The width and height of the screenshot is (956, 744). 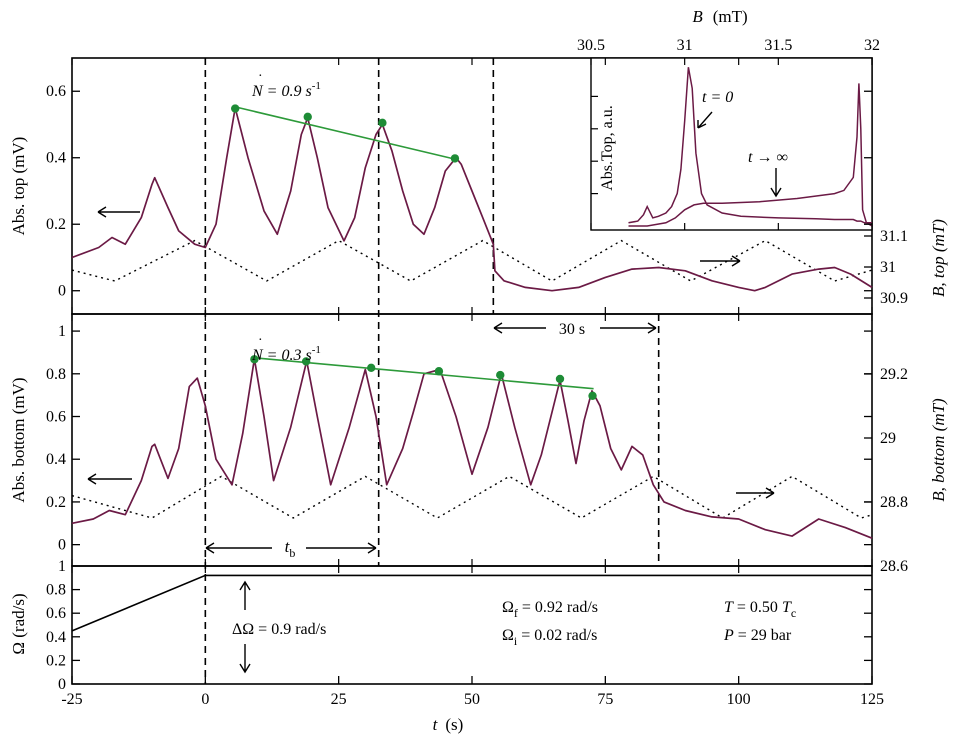 What do you see at coordinates (720, 261) in the screenshot?
I see `top-right-arrow` at bounding box center [720, 261].